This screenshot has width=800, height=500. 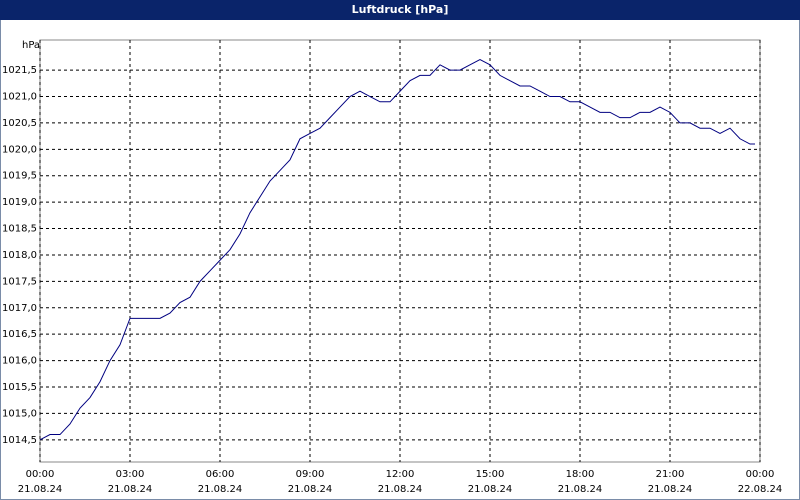 What do you see at coordinates (19, 229) in the screenshot?
I see `y-tick-label: 1018,5` at bounding box center [19, 229].